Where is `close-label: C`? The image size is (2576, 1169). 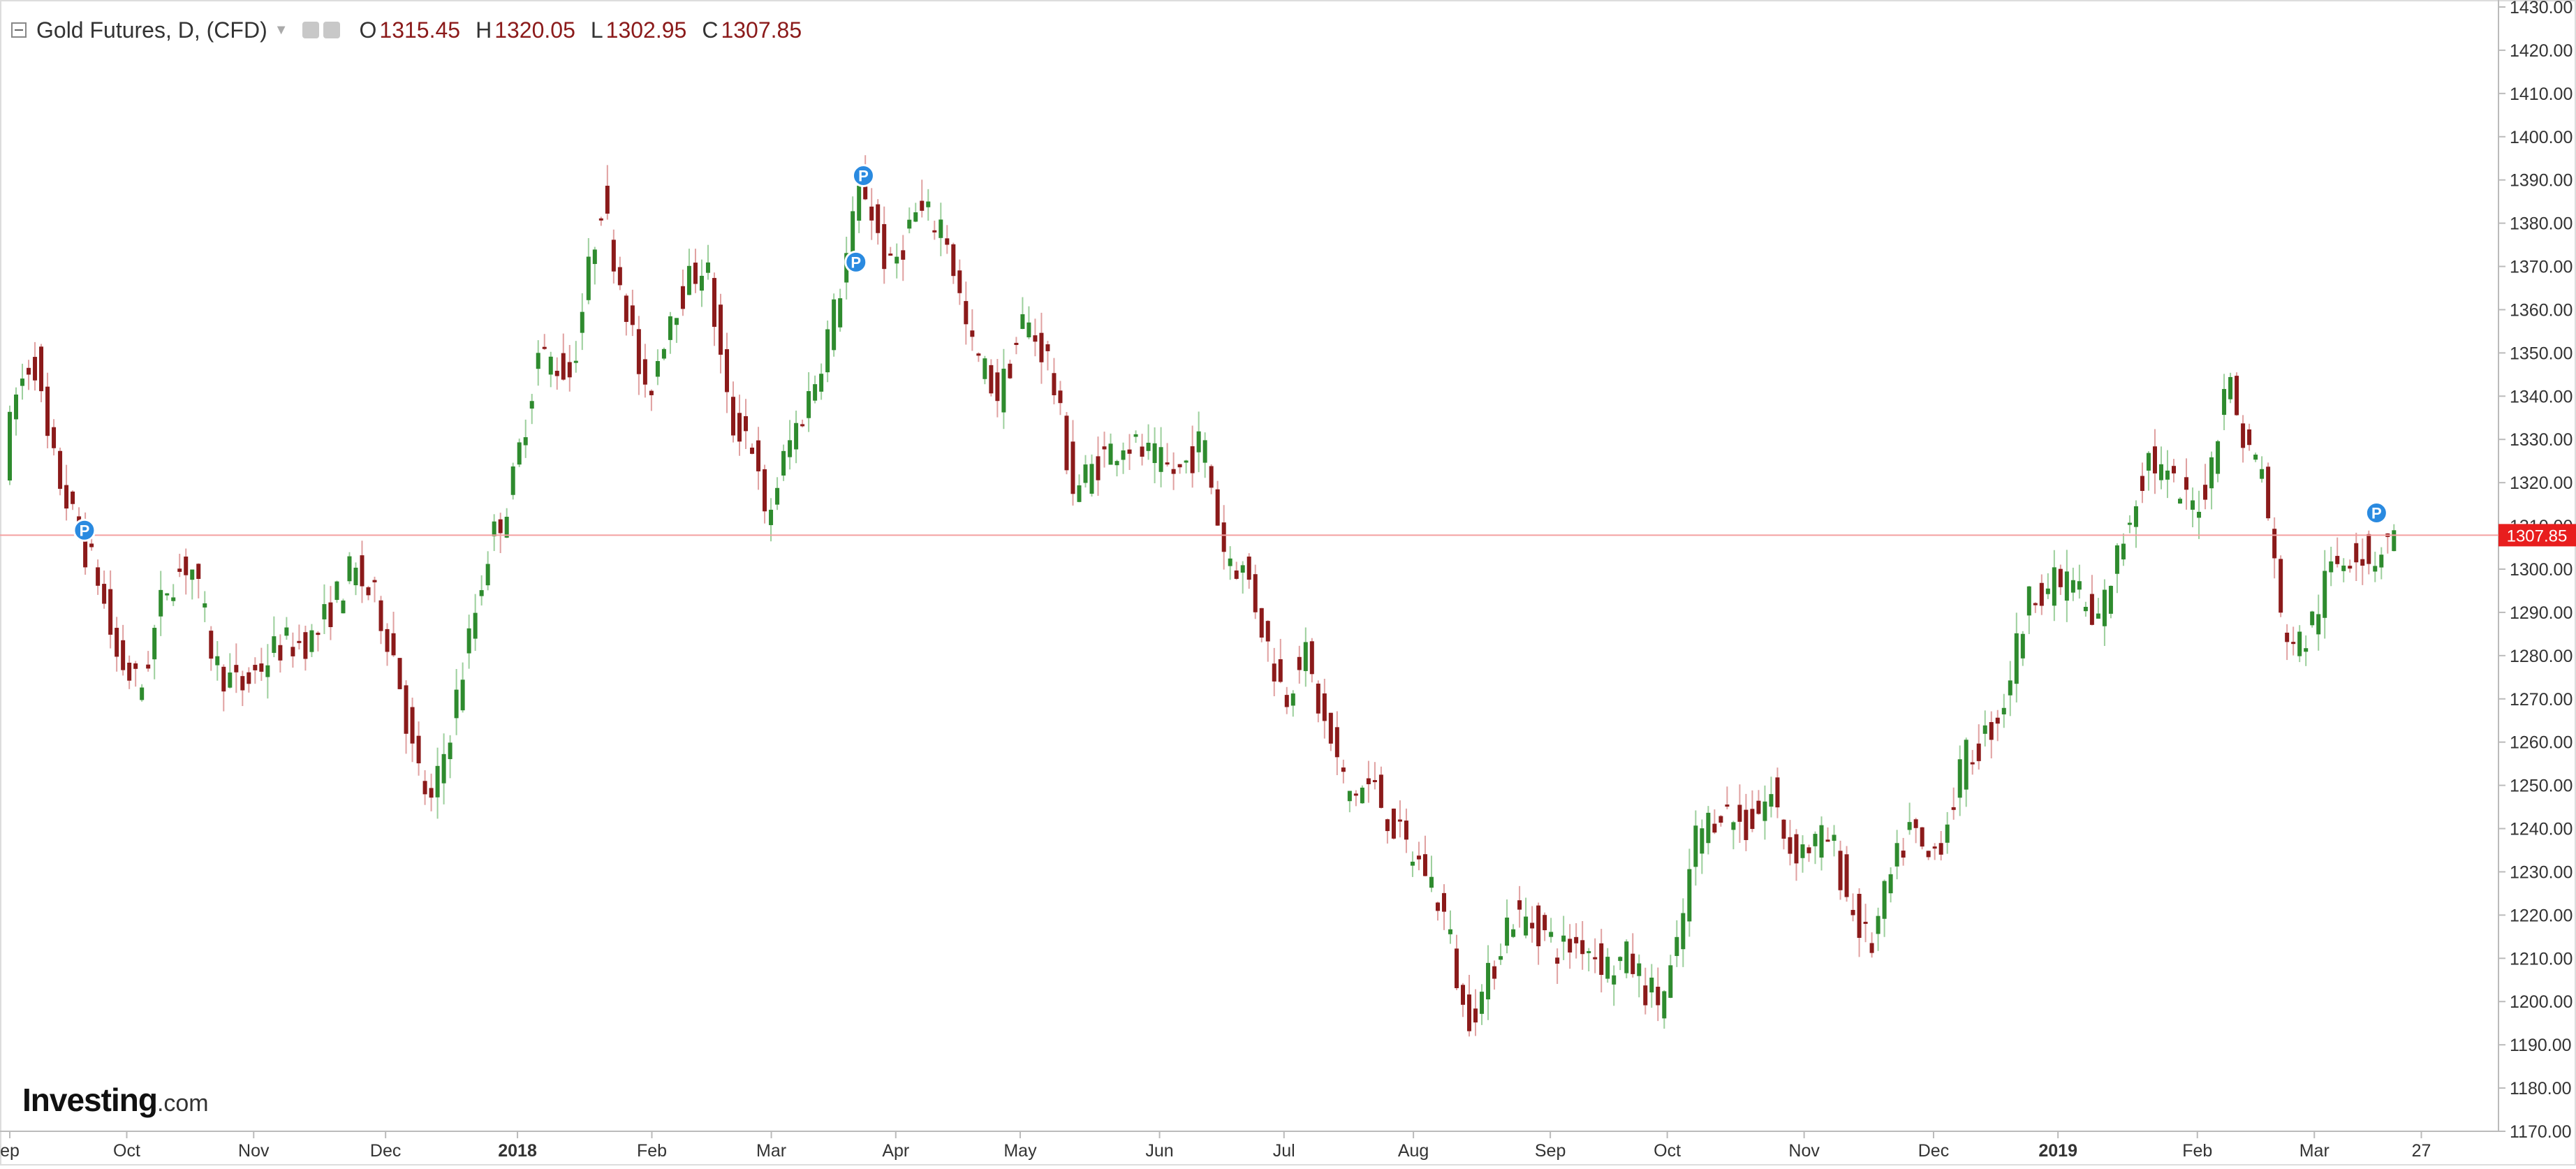 close-label: C is located at coordinates (710, 30).